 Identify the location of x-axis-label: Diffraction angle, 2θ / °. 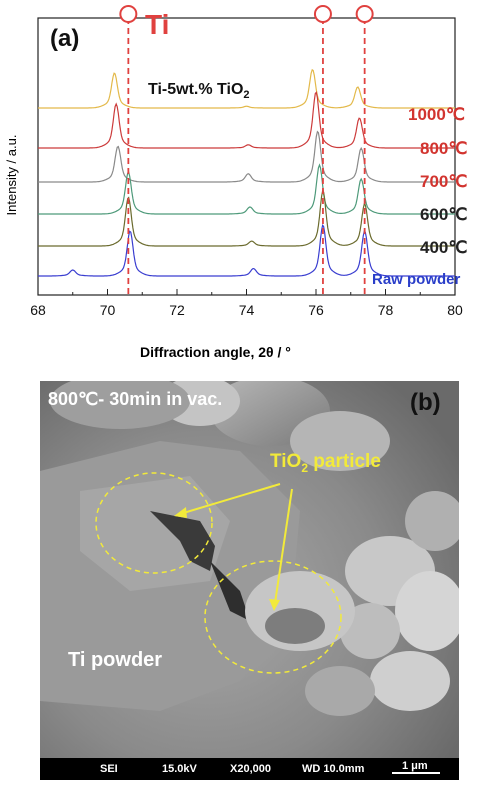
(215, 352).